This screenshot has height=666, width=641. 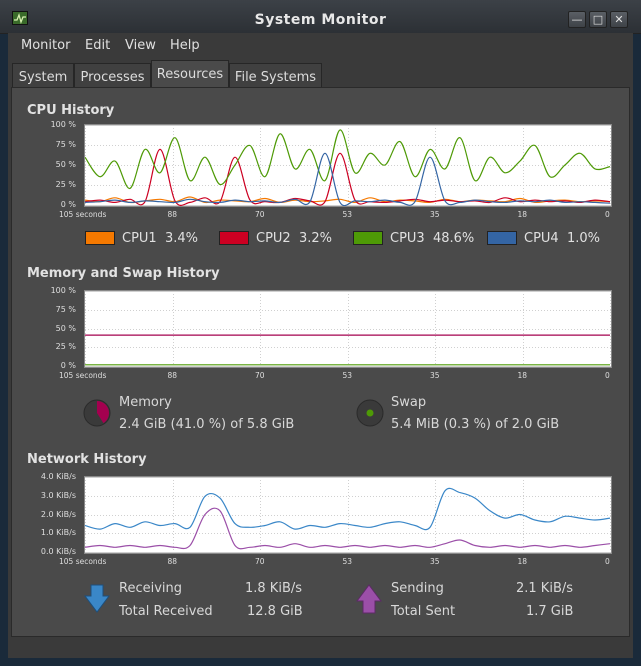 I want to click on receiving-line, so click(x=348, y=509).